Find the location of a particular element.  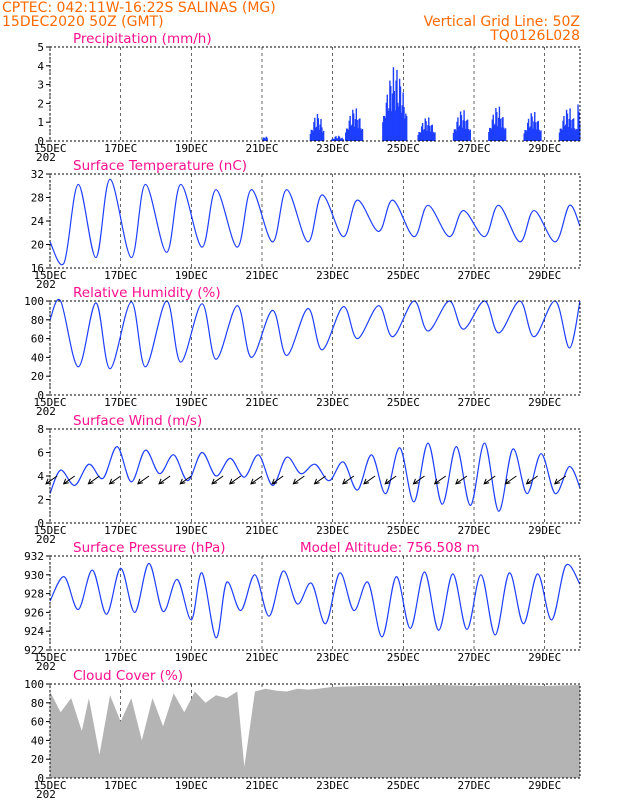

y-tick-label: 60 is located at coordinates (37, 722).